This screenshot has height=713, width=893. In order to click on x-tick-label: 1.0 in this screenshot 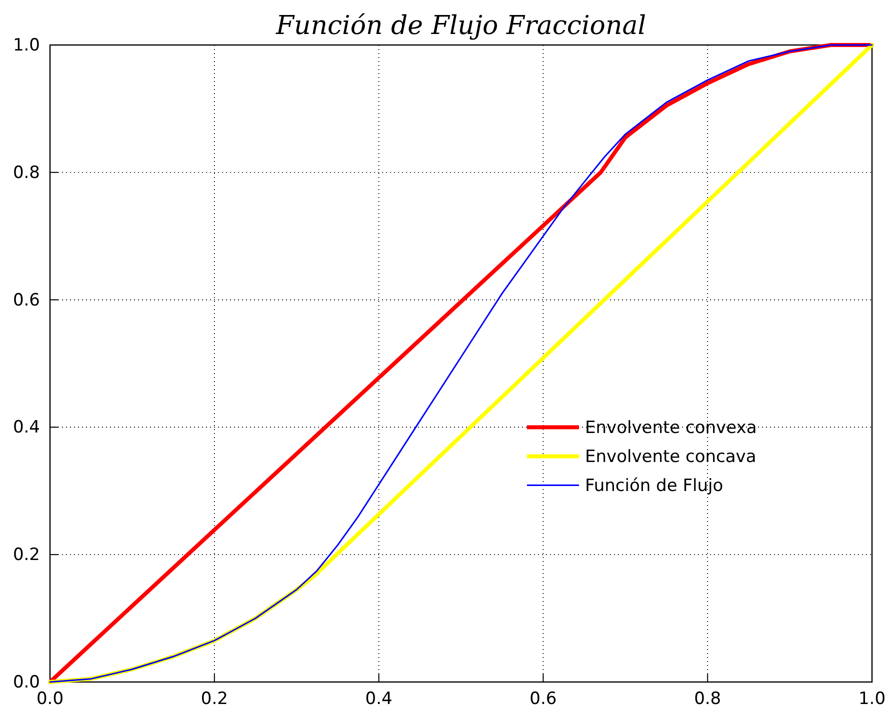, I will do `click(872, 699)`.